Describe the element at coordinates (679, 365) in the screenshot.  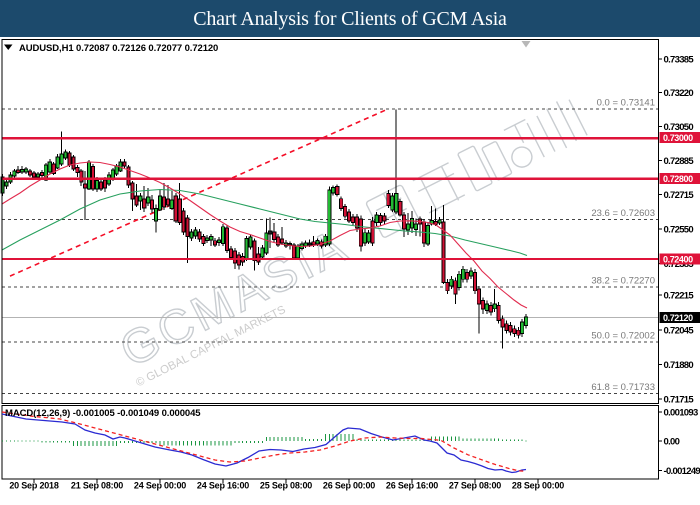
I see `svg-text: 0.71880` at that location.